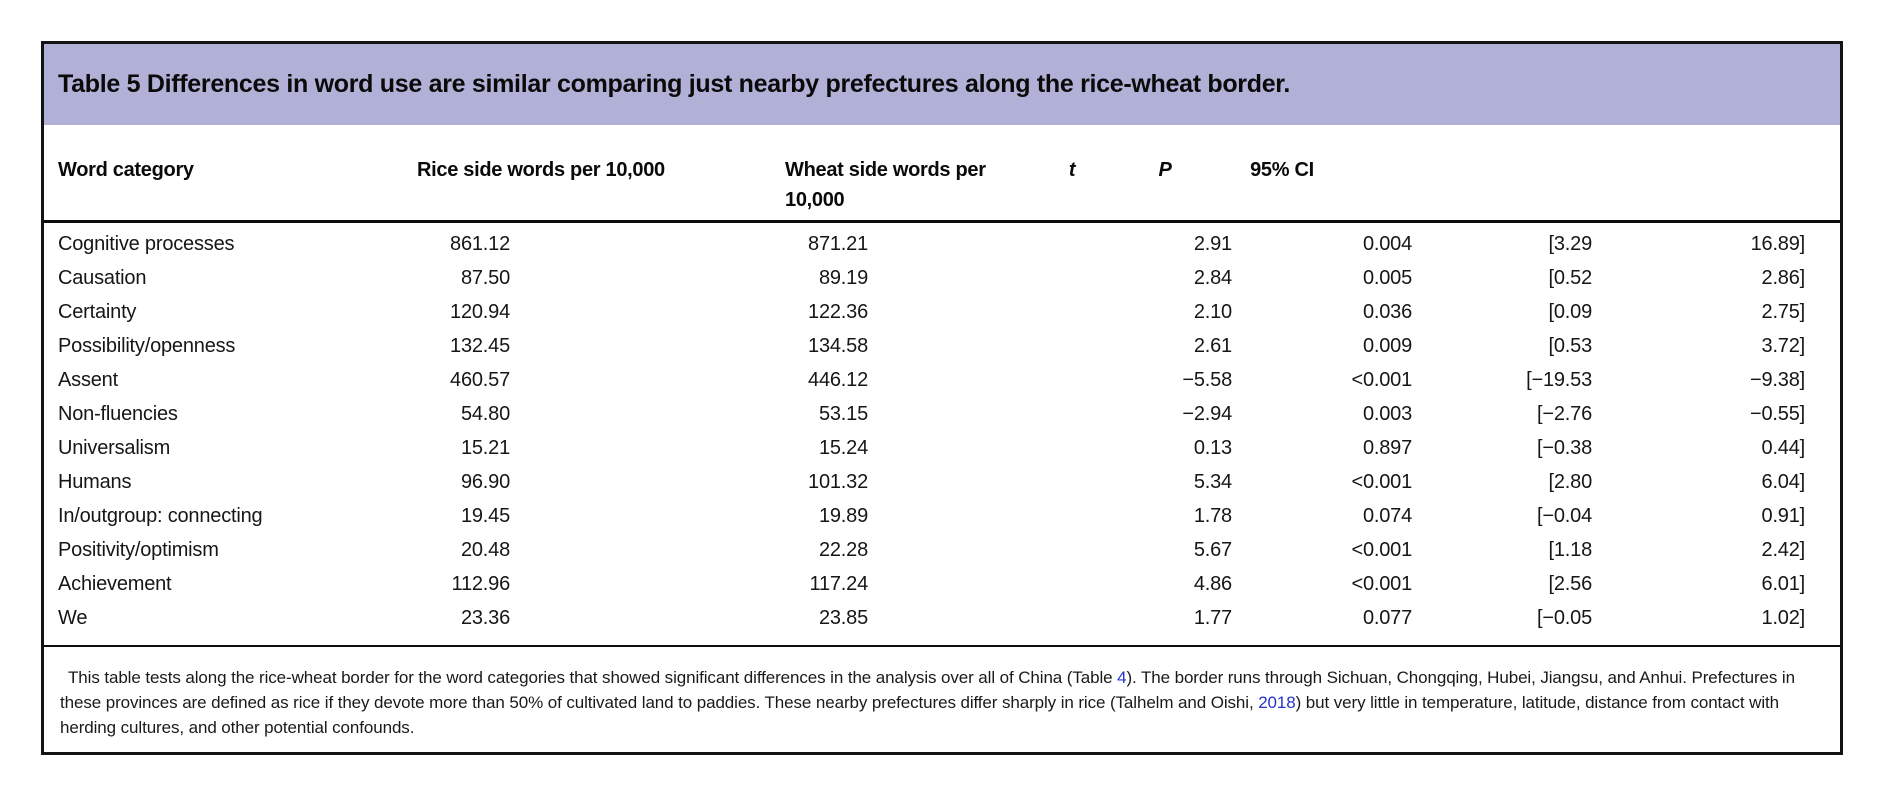 The width and height of the screenshot is (1884, 792). I want to click on cell-ci-upper: 2.42], so click(1783, 549).